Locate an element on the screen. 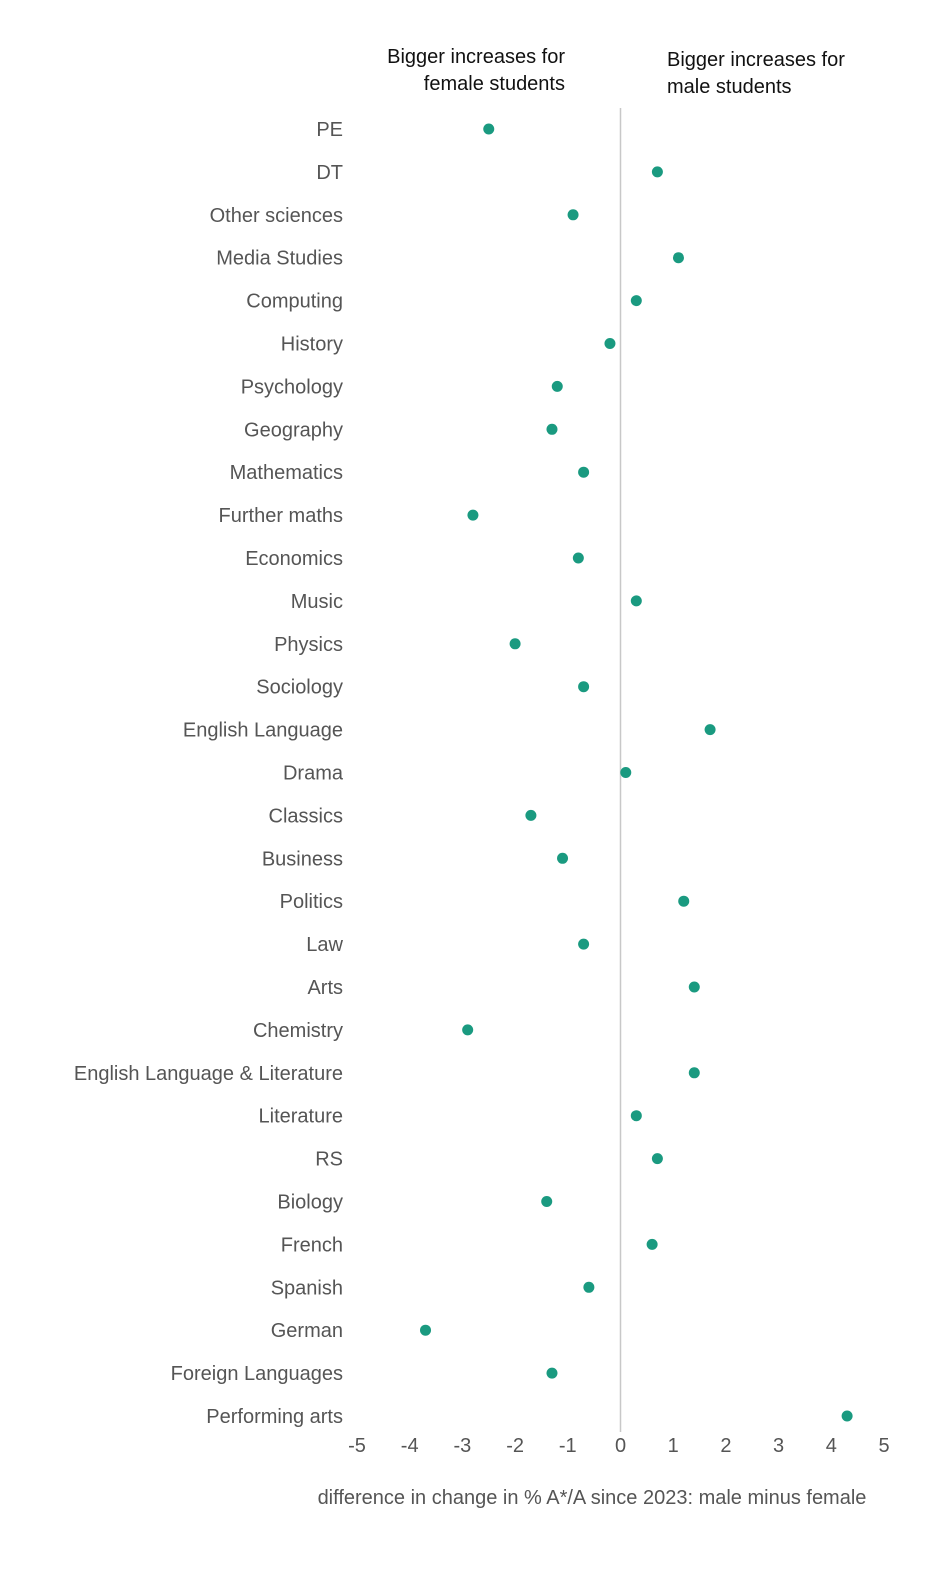  data-point-german is located at coordinates (426, 1330).